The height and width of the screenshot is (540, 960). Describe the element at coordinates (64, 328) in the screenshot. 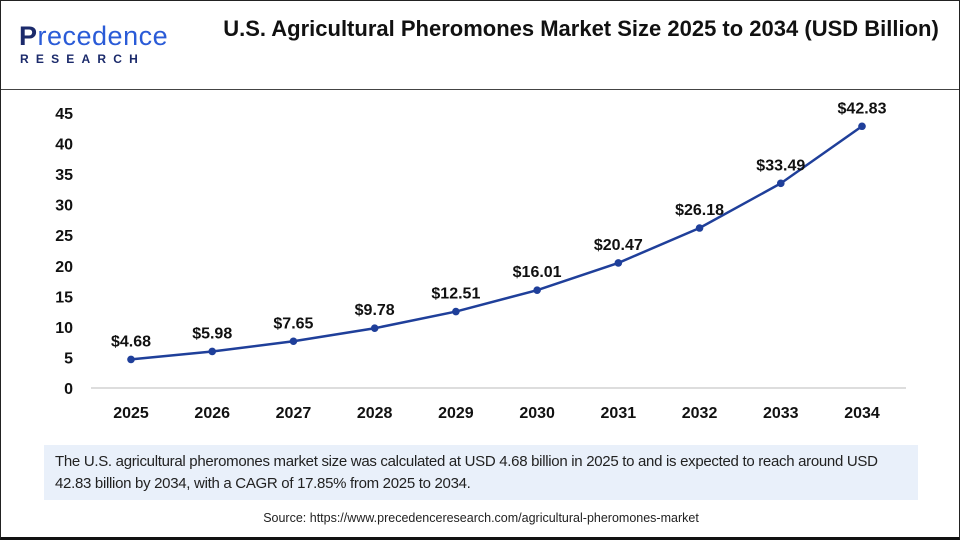

I see `y-tick-label: 10` at that location.